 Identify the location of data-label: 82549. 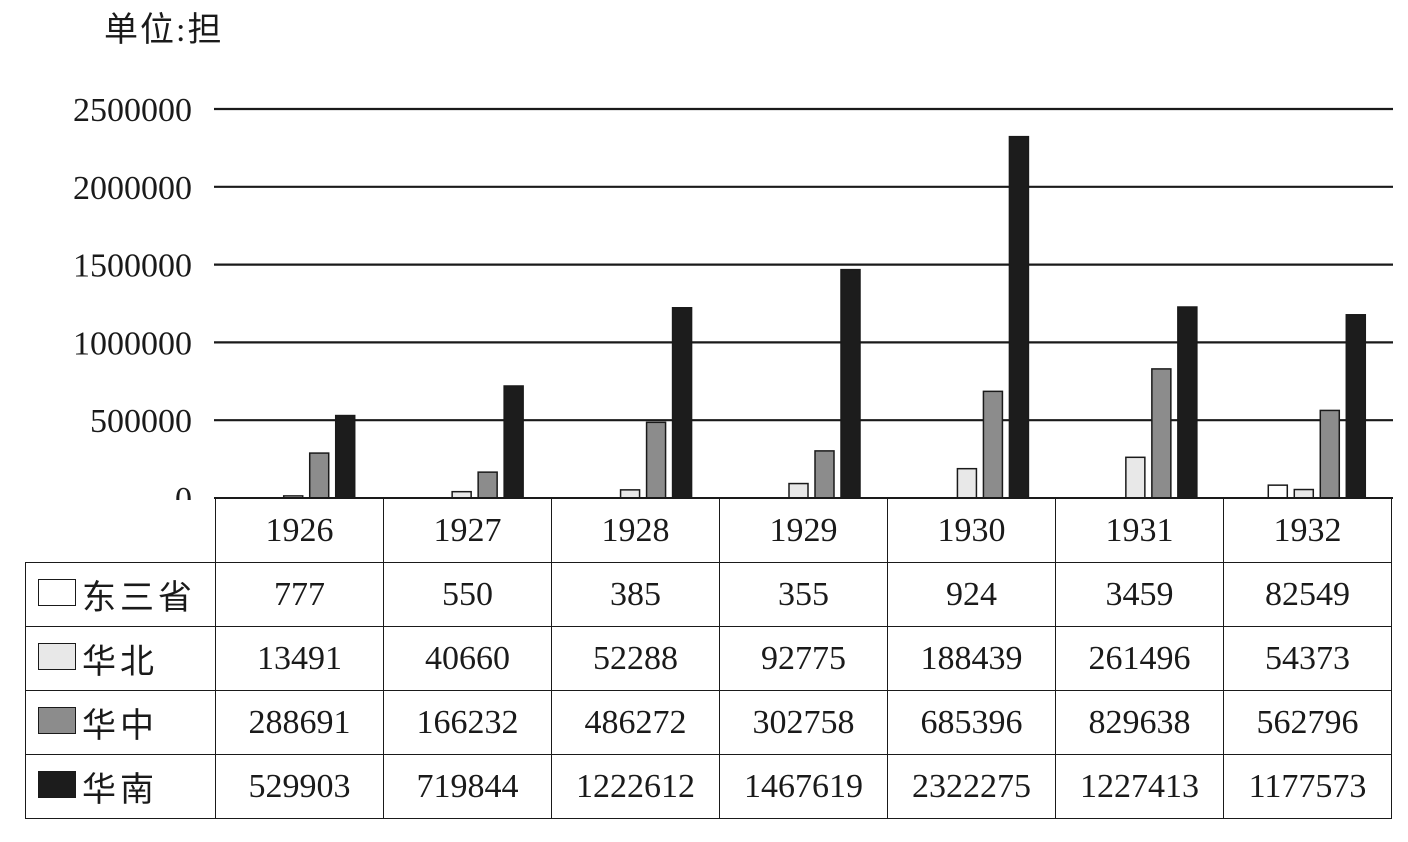
(1307, 594).